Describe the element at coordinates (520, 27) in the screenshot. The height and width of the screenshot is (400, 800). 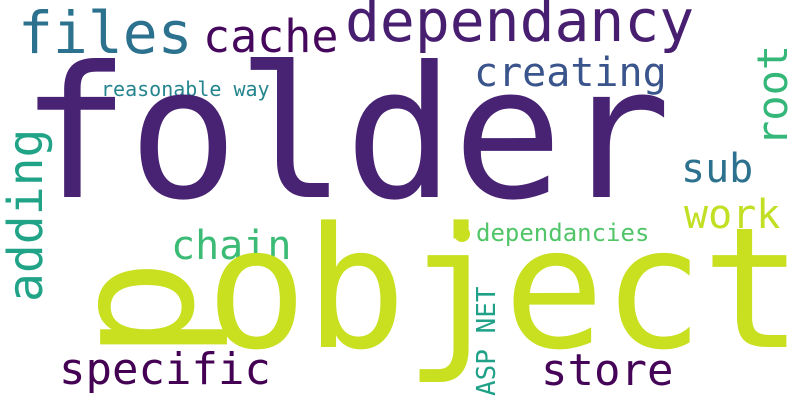
I see `word-dependancy: dependancy` at that location.